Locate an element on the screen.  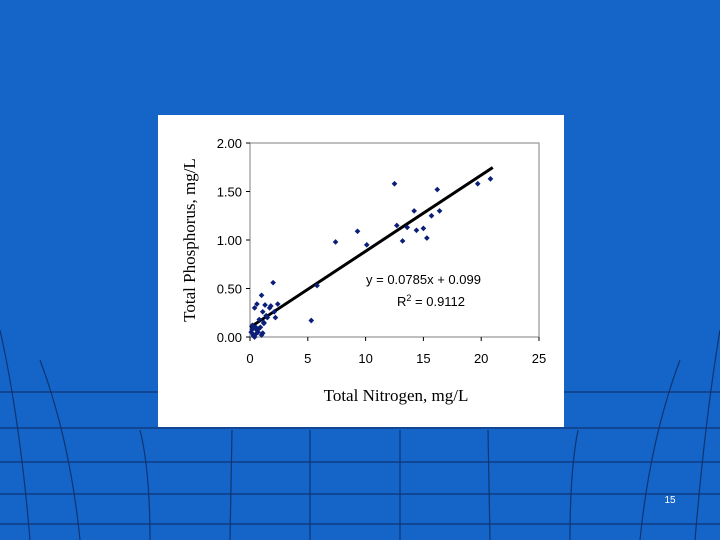
y-axis-ticks: 0.00 0.50 1.00 1.50 2.00 is located at coordinates (233, 240).